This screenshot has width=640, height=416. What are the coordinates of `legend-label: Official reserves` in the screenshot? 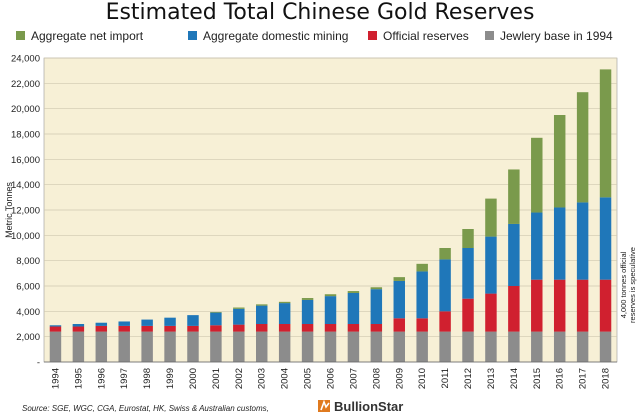 It's located at (426, 36).